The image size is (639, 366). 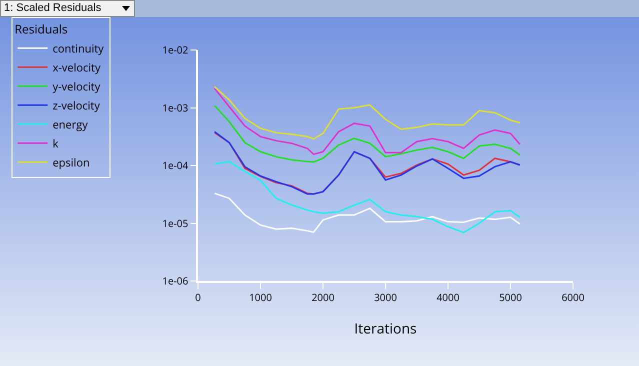 I want to click on y-tick-label: 1e-02, so click(x=175, y=49).